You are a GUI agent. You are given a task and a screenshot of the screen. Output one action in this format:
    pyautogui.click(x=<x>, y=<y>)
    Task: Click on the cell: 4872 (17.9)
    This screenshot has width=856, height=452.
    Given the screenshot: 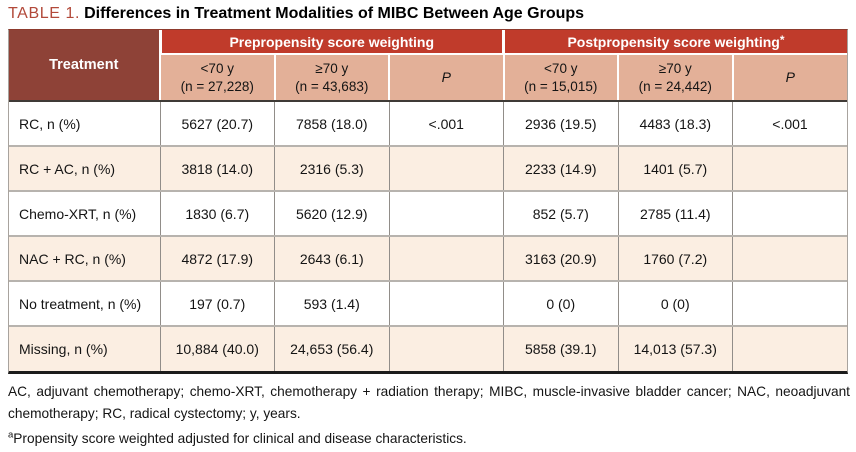 What is the action you would take?
    pyautogui.click(x=217, y=258)
    